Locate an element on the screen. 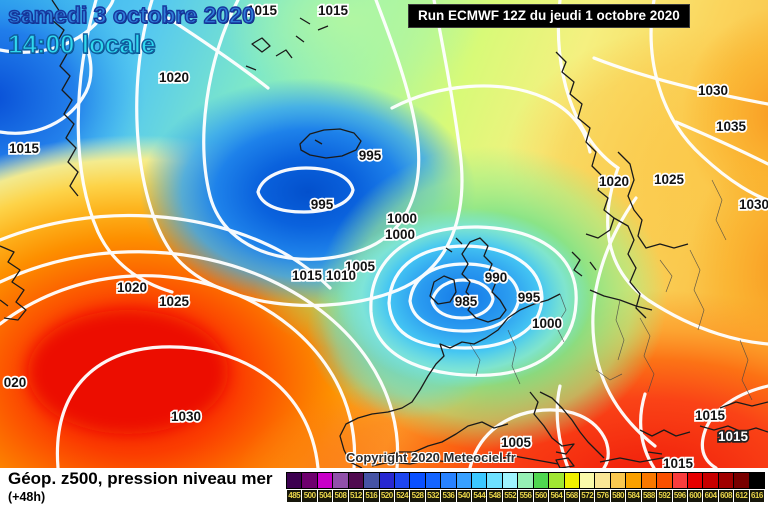 The width and height of the screenshot is (768, 512). color-scale-value: 500 is located at coordinates (309, 496).